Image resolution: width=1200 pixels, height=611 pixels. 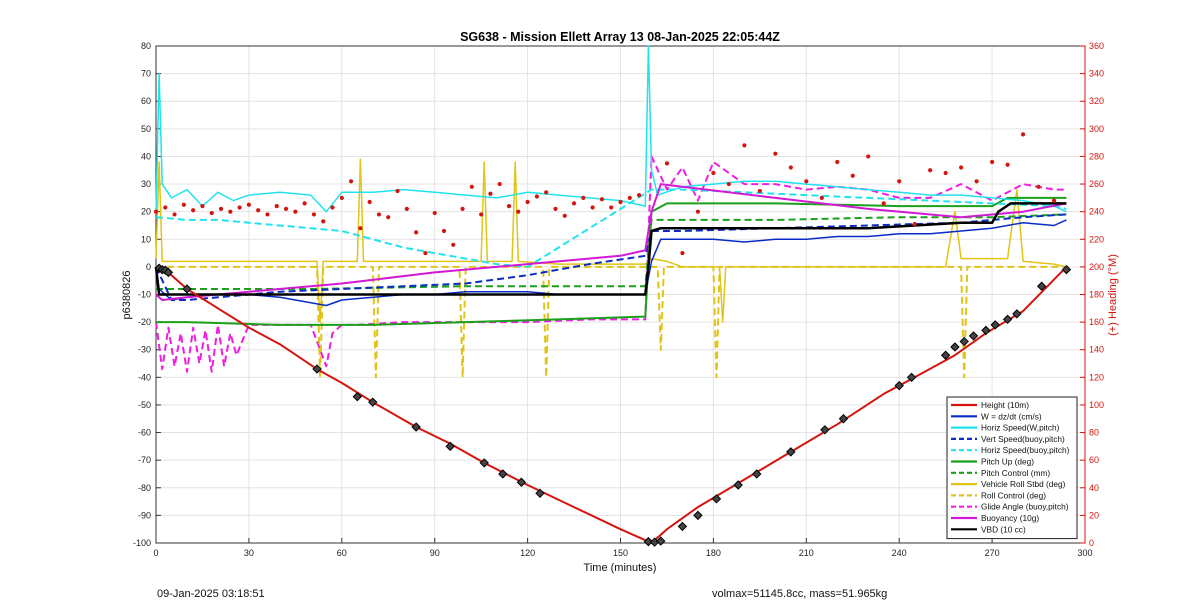 What do you see at coordinates (620, 568) in the screenshot?
I see `x-axis-label: Time (minutes)` at bounding box center [620, 568].